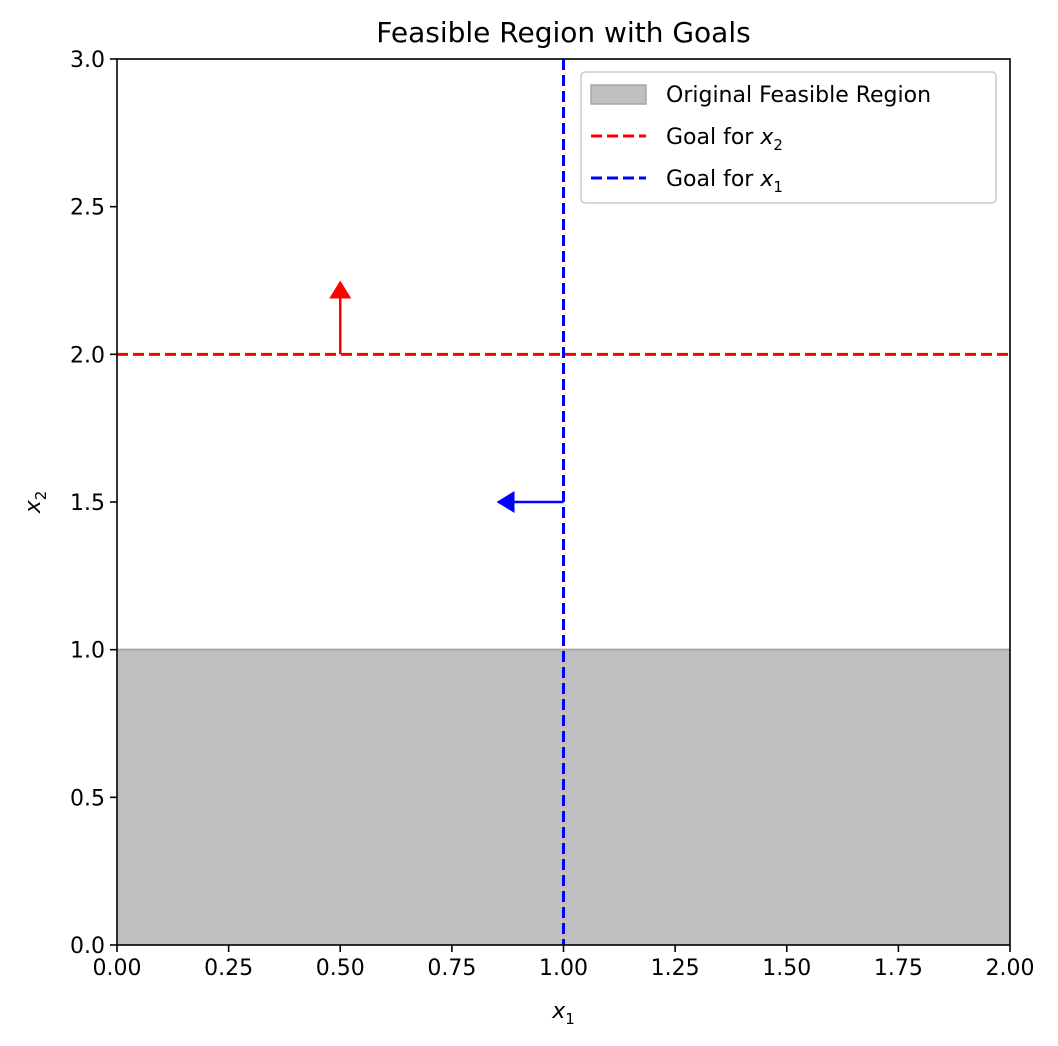 Image resolution: width=1058 pixels, height=1046 pixels. What do you see at coordinates (563, 968) in the screenshot?
I see `x-tick-label: 1.00` at bounding box center [563, 968].